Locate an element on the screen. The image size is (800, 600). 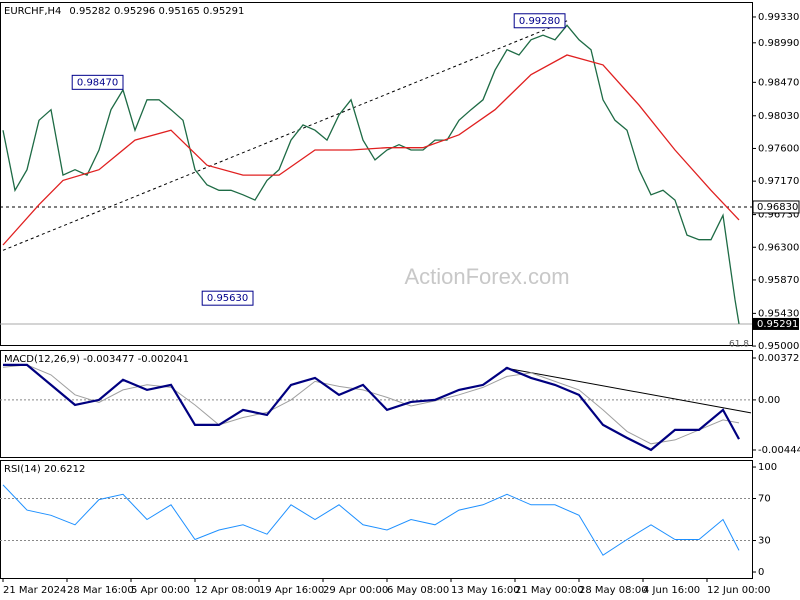
x-tick-label: 28 May 08:00 is located at coordinates (613, 590).